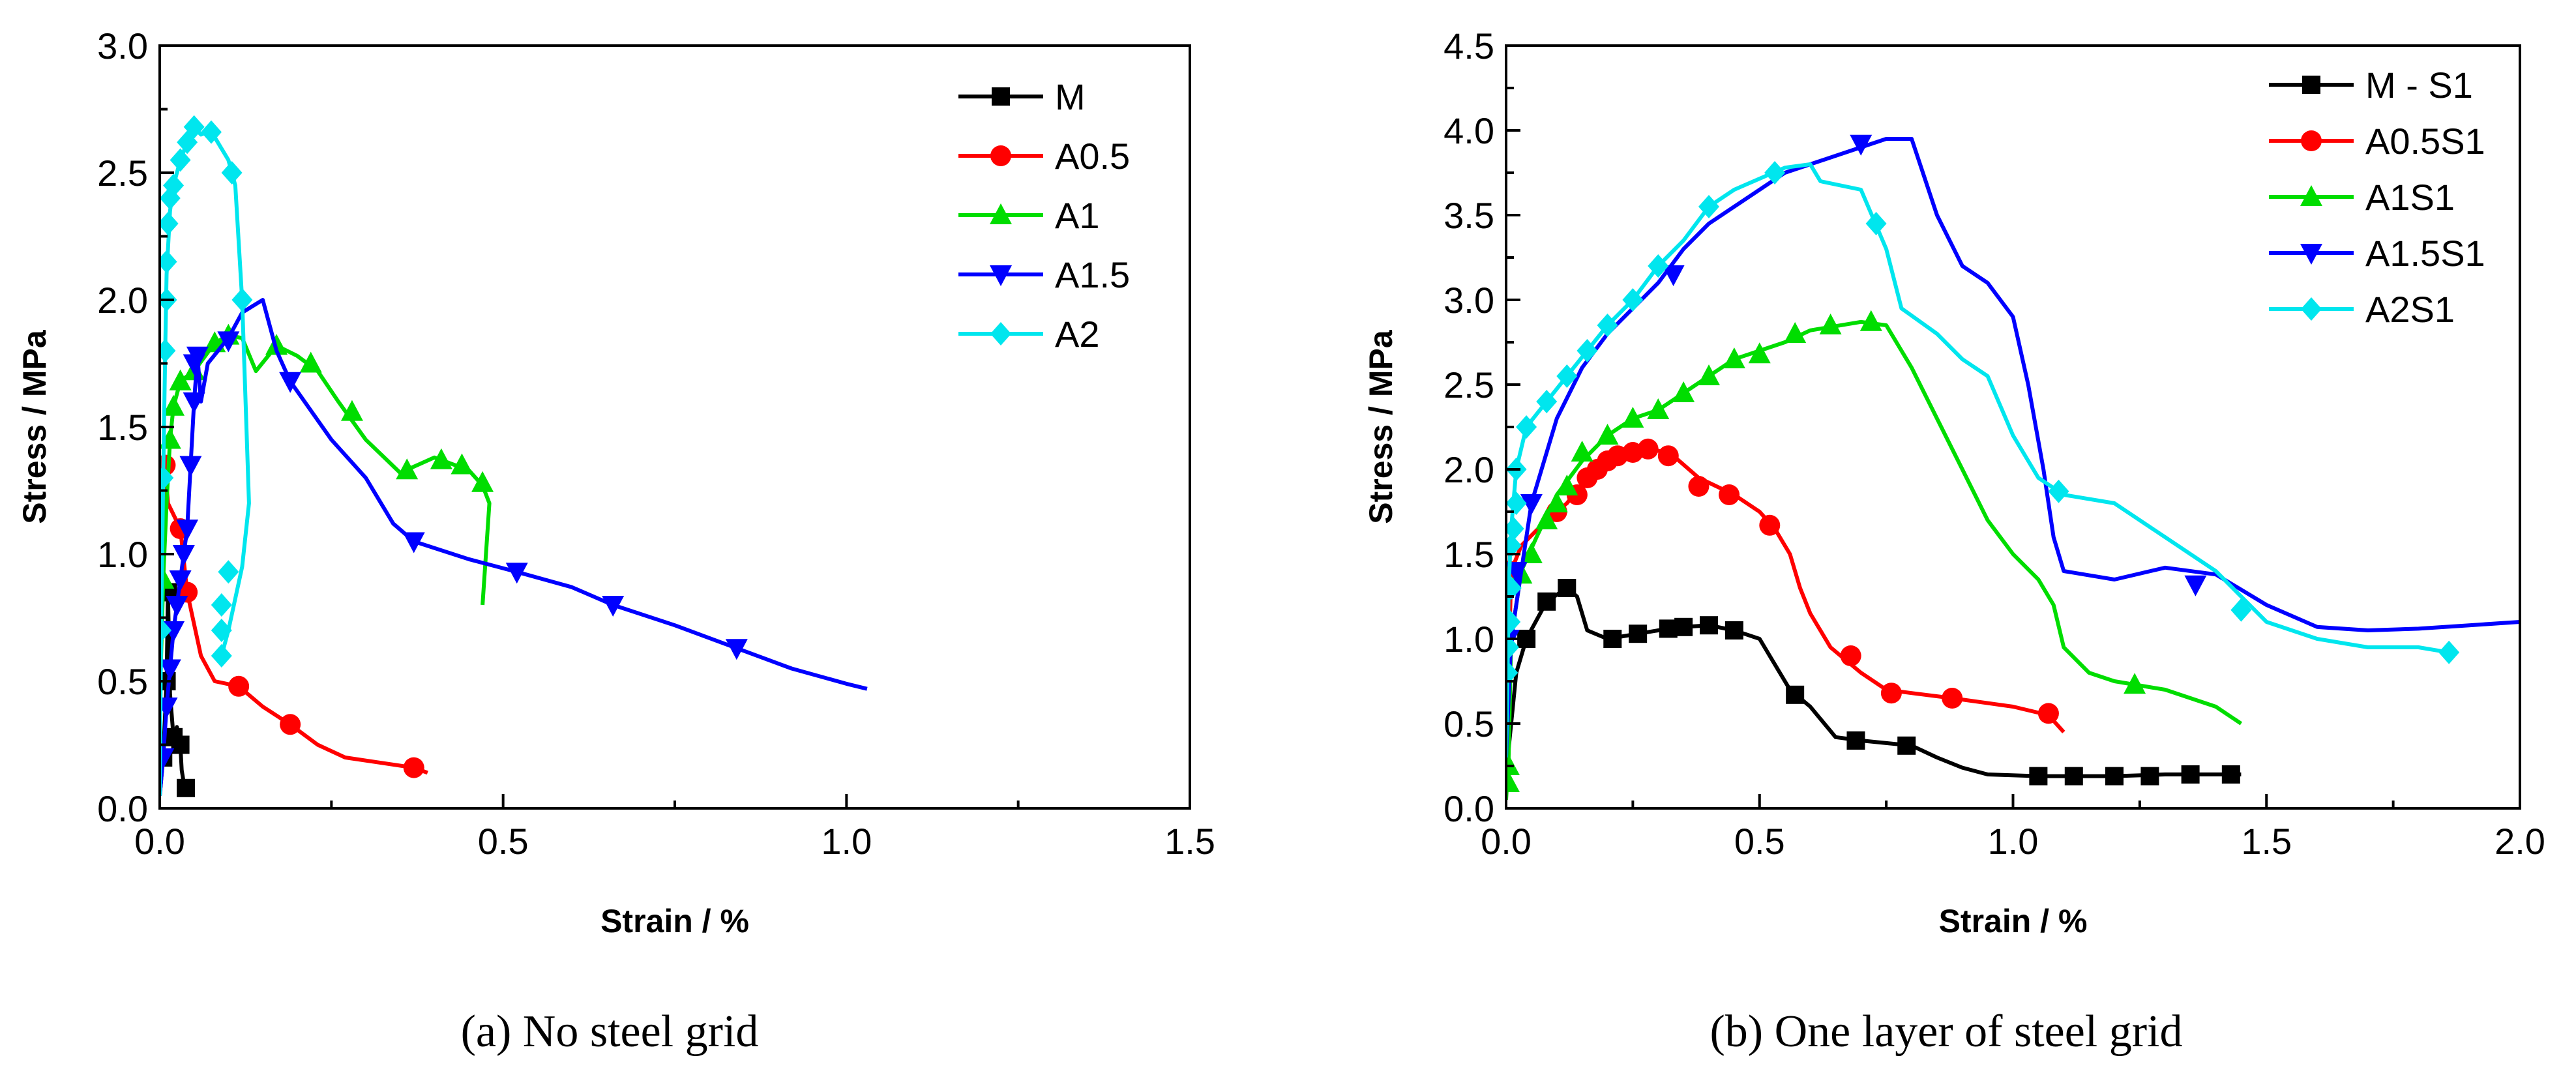 The width and height of the screenshot is (2576, 1088). Describe the element at coordinates (1668, 456) in the screenshot. I see `data-point-A0.5S1-9` at that location.